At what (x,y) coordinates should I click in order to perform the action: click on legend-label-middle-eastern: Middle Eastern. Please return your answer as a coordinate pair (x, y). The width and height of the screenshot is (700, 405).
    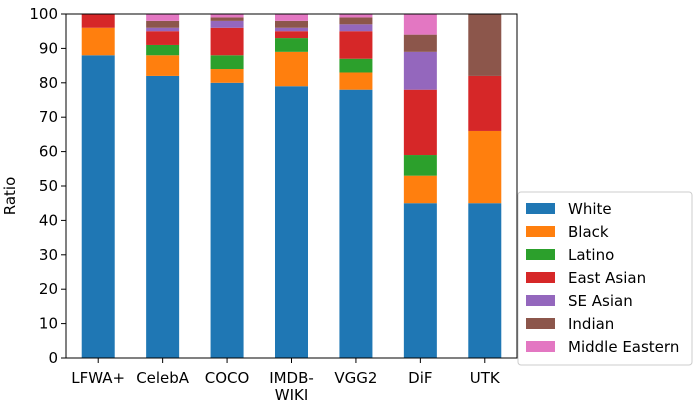
    Looking at the image, I should click on (623, 347).